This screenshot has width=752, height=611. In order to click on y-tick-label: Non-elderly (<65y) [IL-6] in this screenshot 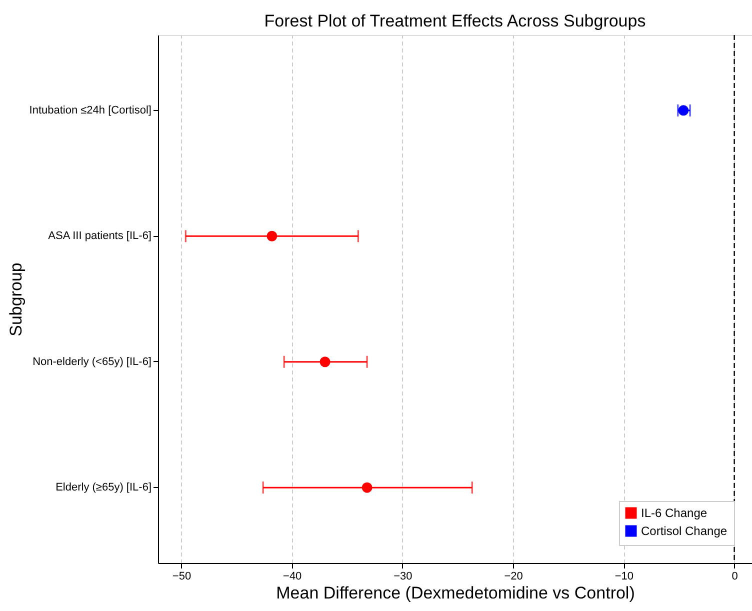, I will do `click(92, 362)`.